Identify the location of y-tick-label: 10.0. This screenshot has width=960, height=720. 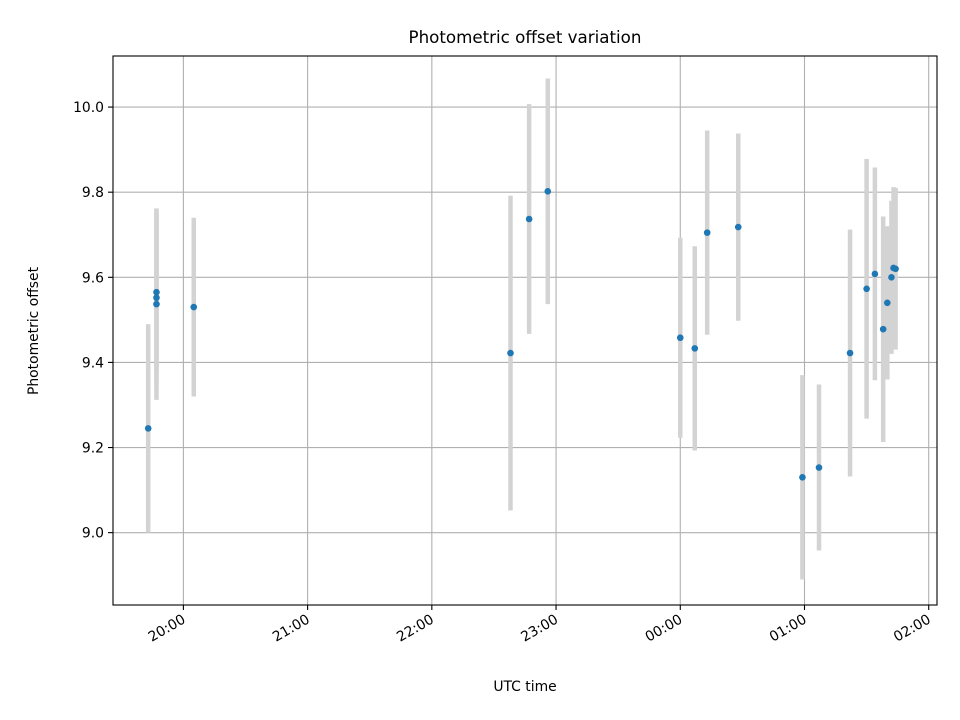
(88, 108).